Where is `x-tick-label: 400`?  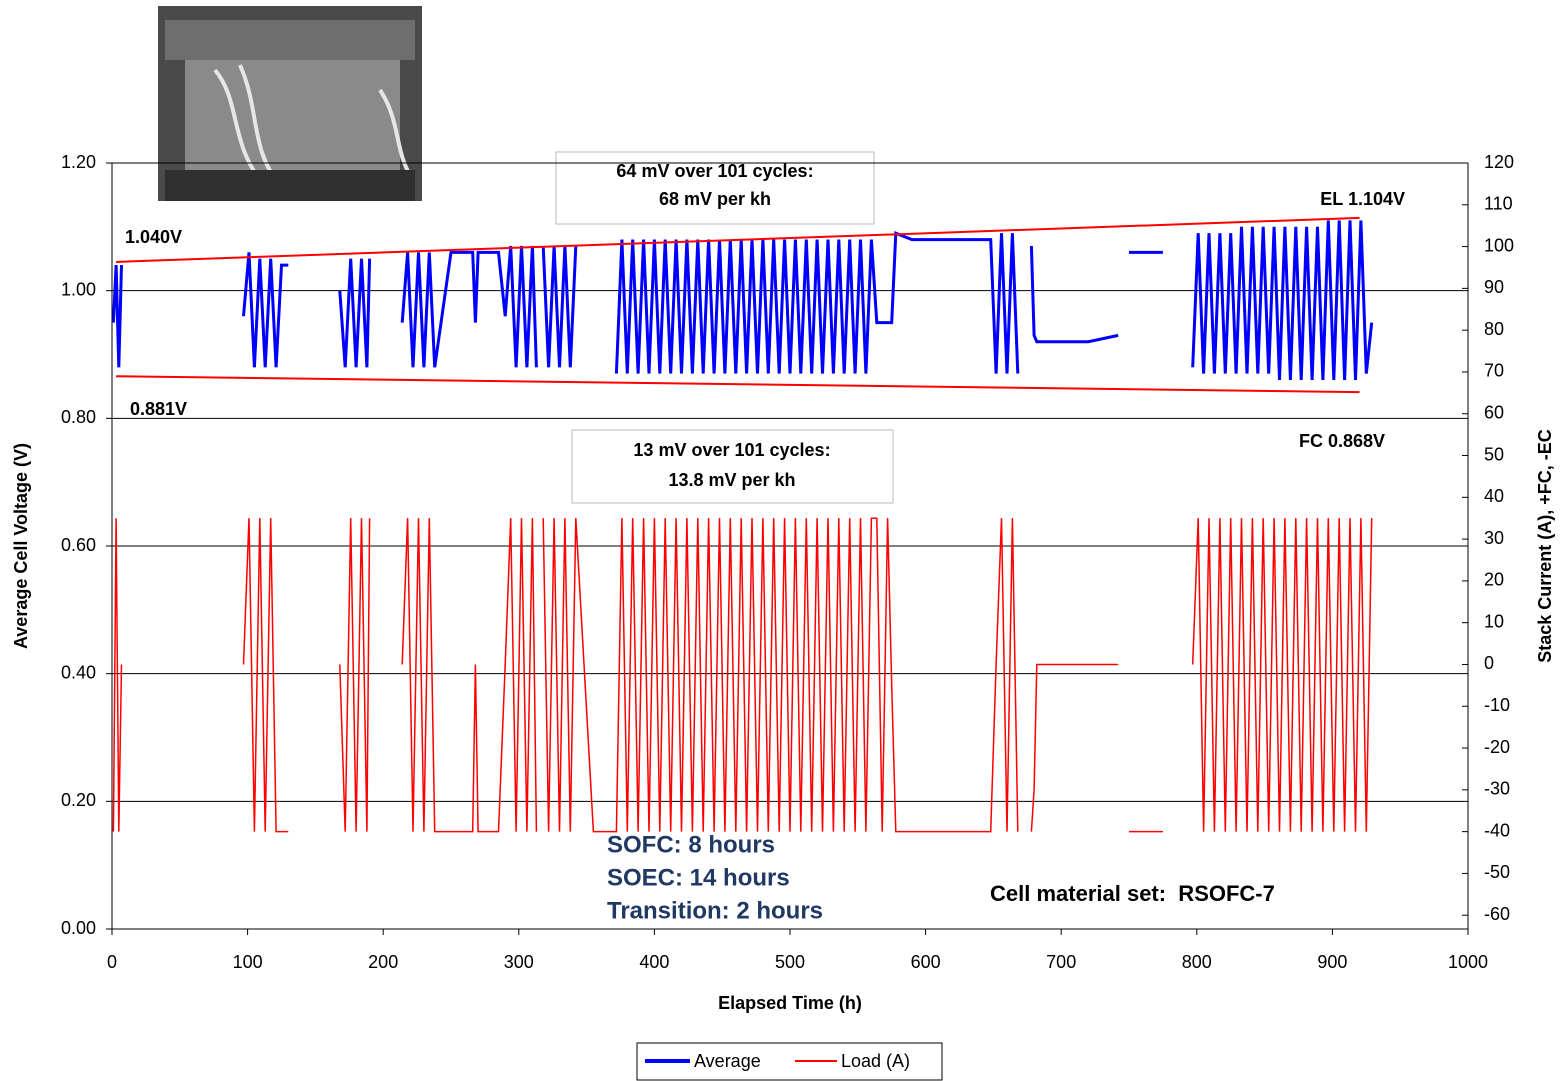
x-tick-label: 400 is located at coordinates (654, 962).